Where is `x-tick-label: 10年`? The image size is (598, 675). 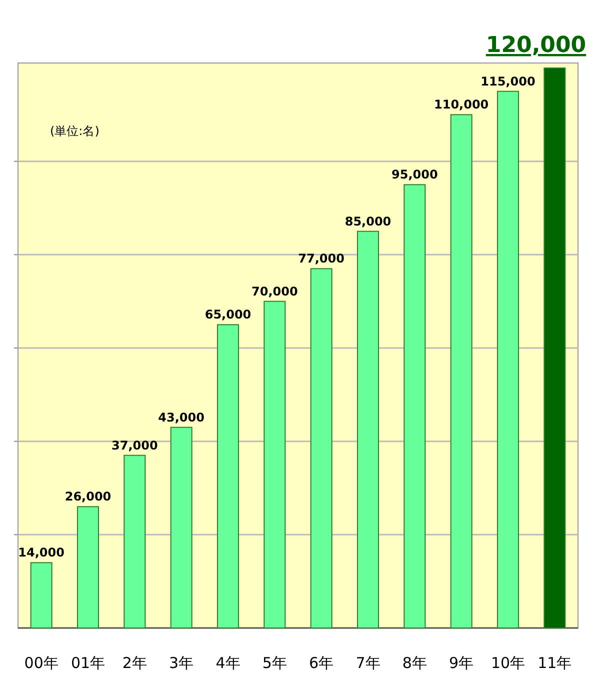
x-tick-label: 10年 is located at coordinates (508, 663).